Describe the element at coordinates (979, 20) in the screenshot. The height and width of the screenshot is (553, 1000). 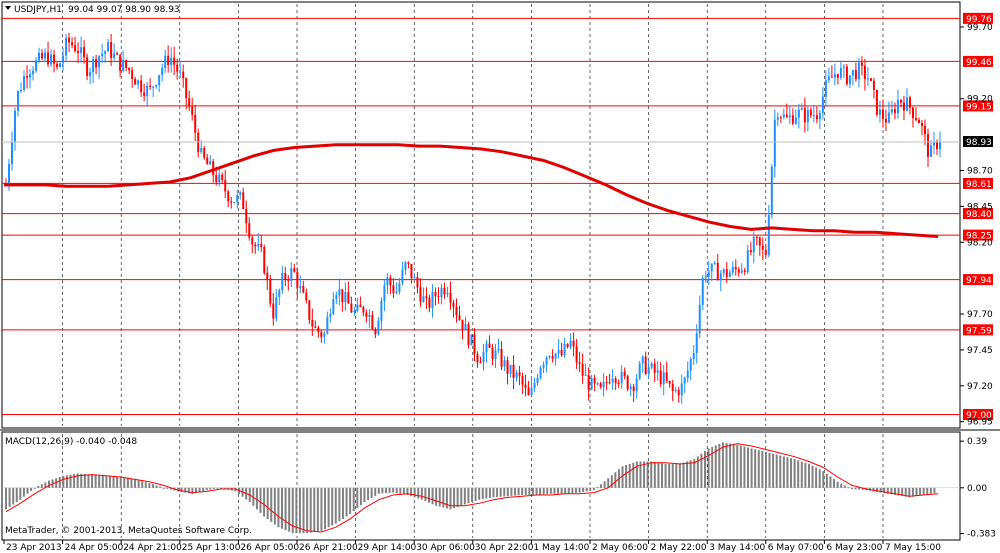
I see `level-label: 99.76` at that location.